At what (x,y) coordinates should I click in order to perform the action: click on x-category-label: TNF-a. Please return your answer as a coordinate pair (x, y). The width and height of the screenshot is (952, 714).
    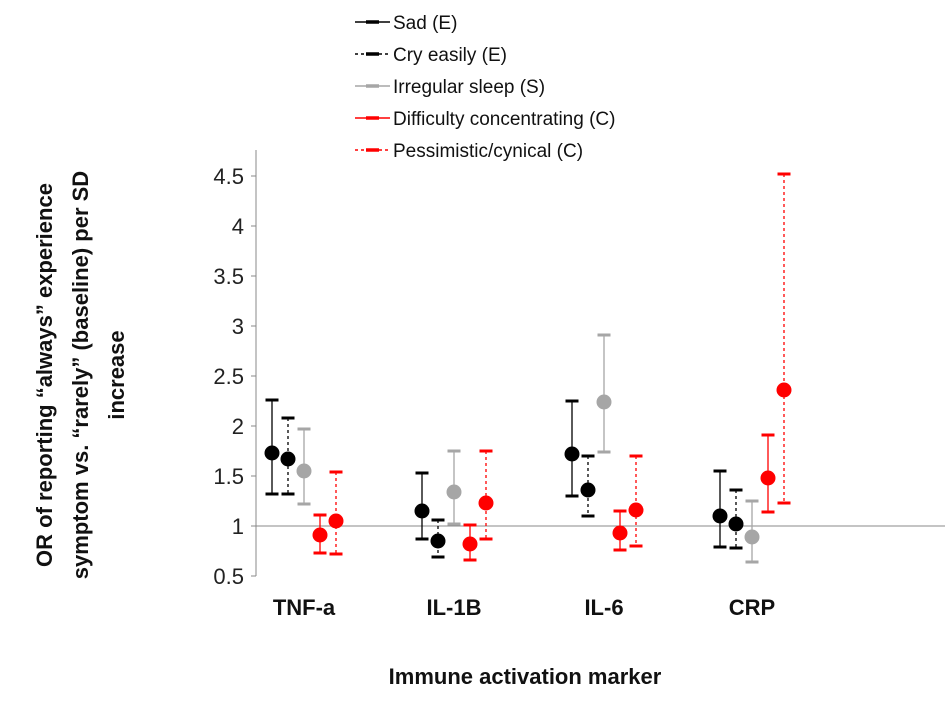
    Looking at the image, I should click on (304, 607).